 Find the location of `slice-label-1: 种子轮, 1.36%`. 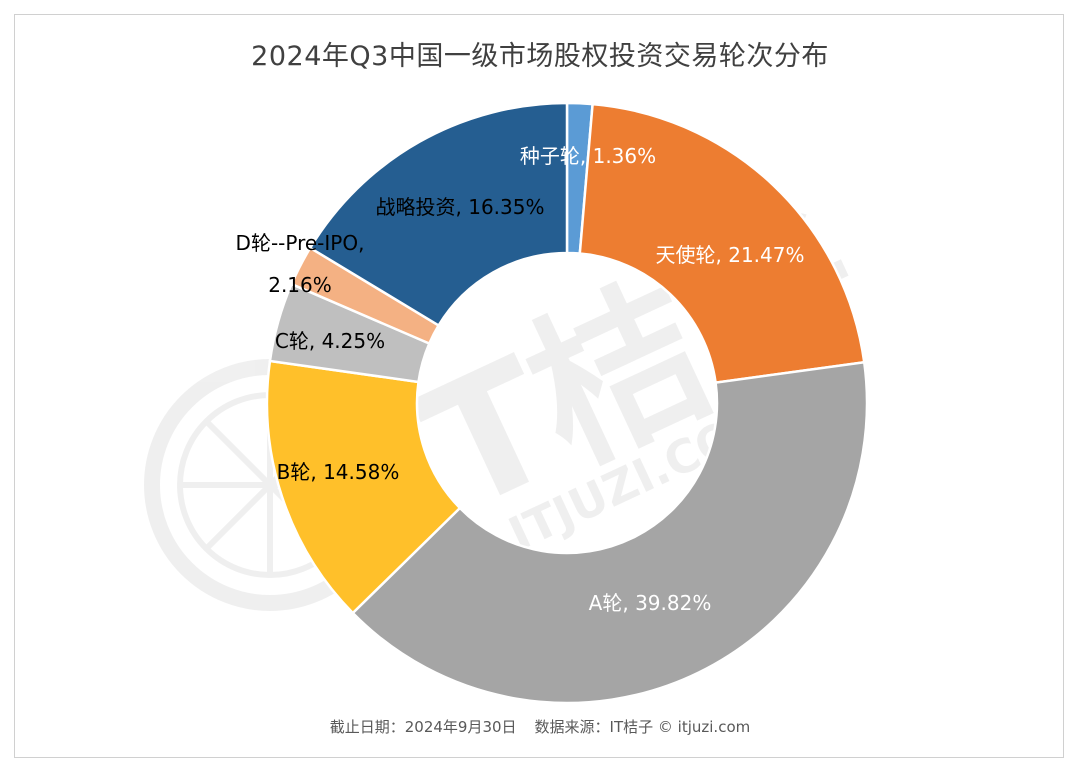

slice-label-1: 种子轮, 1.36% is located at coordinates (588, 156).